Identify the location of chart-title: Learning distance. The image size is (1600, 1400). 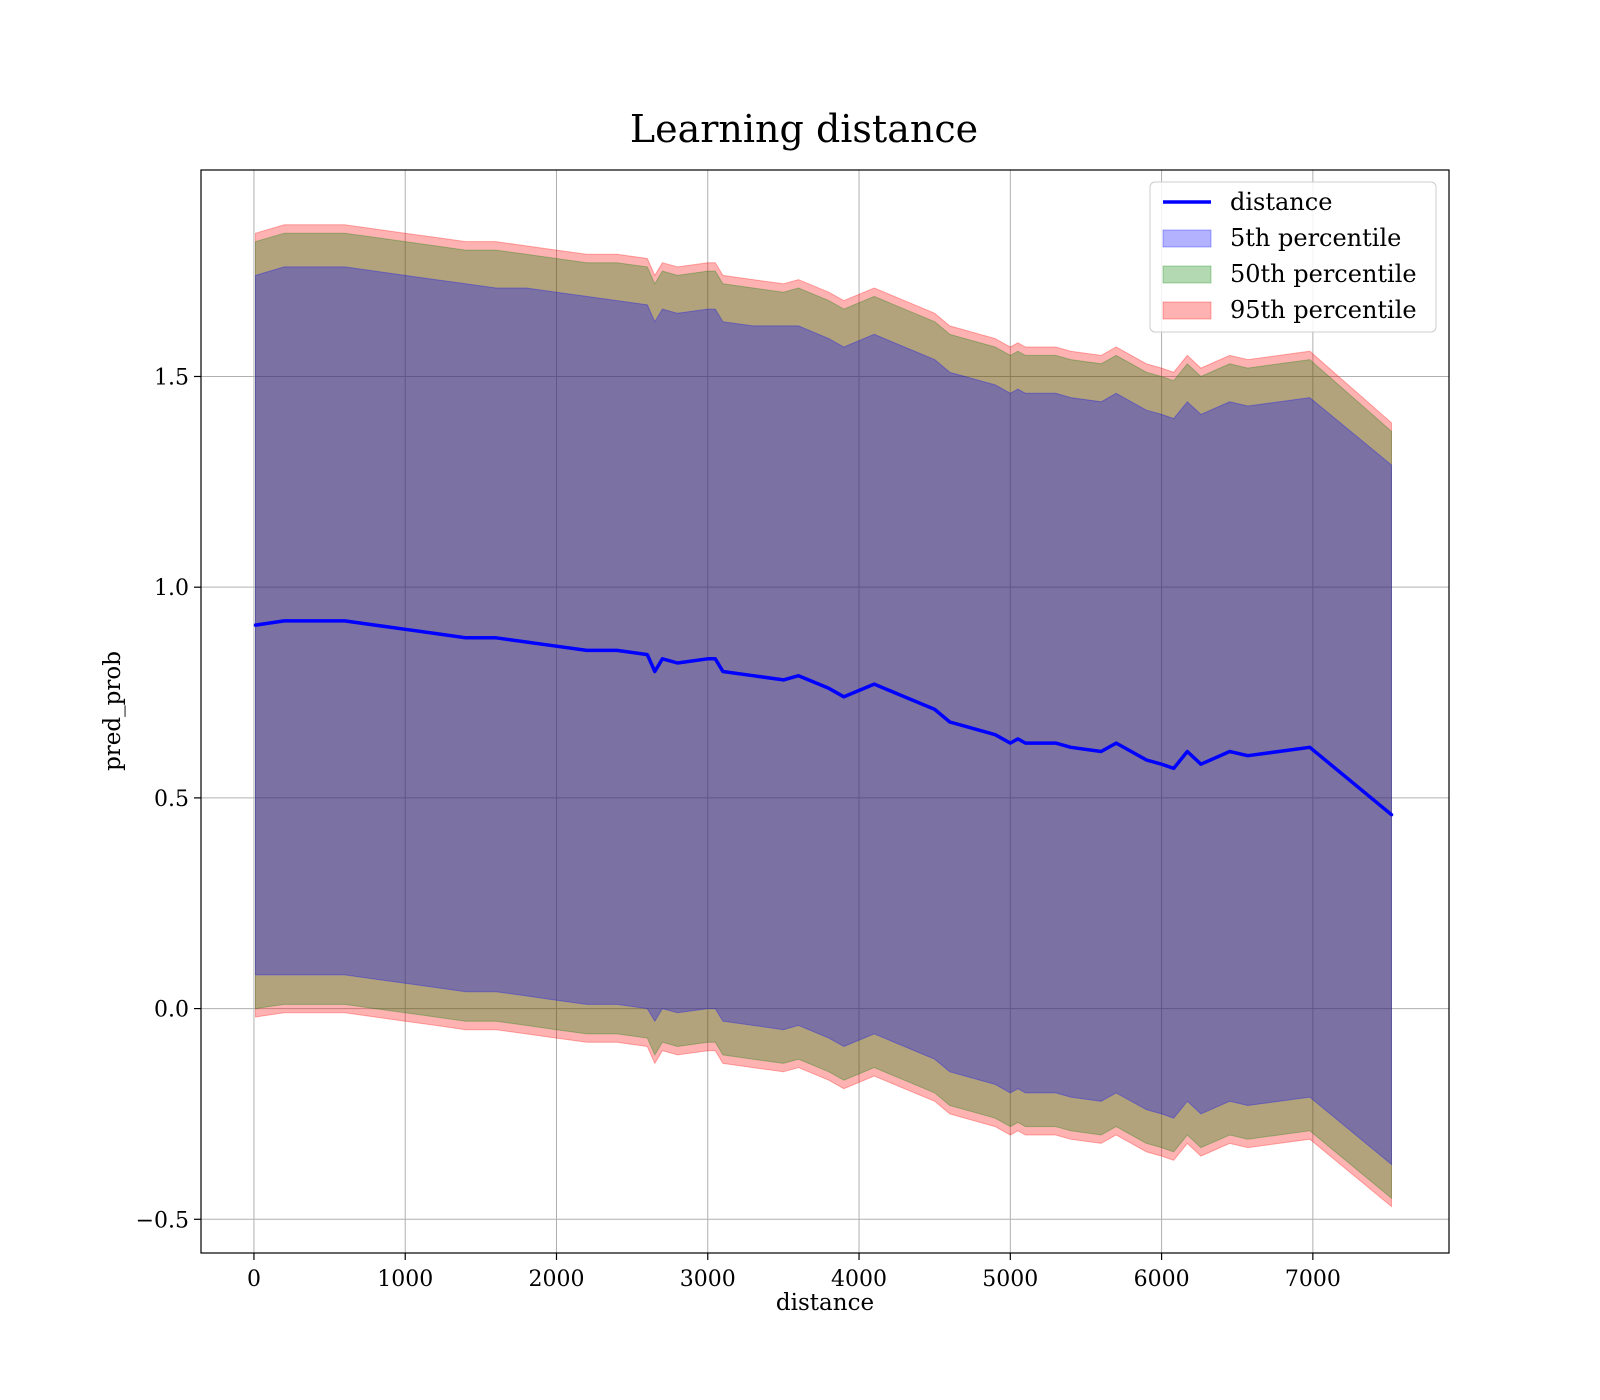
(804, 129).